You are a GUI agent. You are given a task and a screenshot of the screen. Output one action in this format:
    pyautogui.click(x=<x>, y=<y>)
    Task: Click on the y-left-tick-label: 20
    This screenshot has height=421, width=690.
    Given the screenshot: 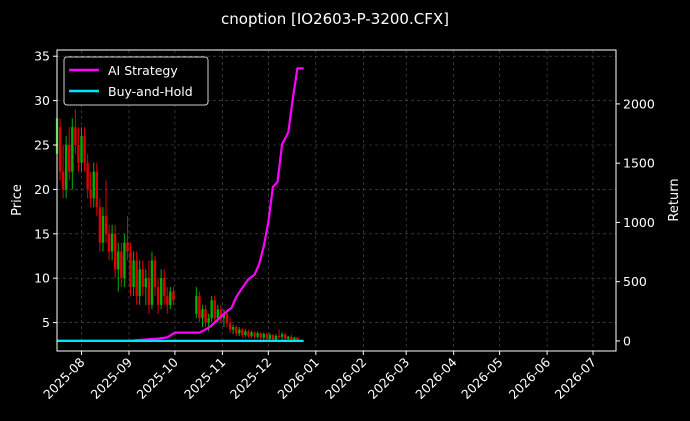 What is the action you would take?
    pyautogui.click(x=42, y=189)
    